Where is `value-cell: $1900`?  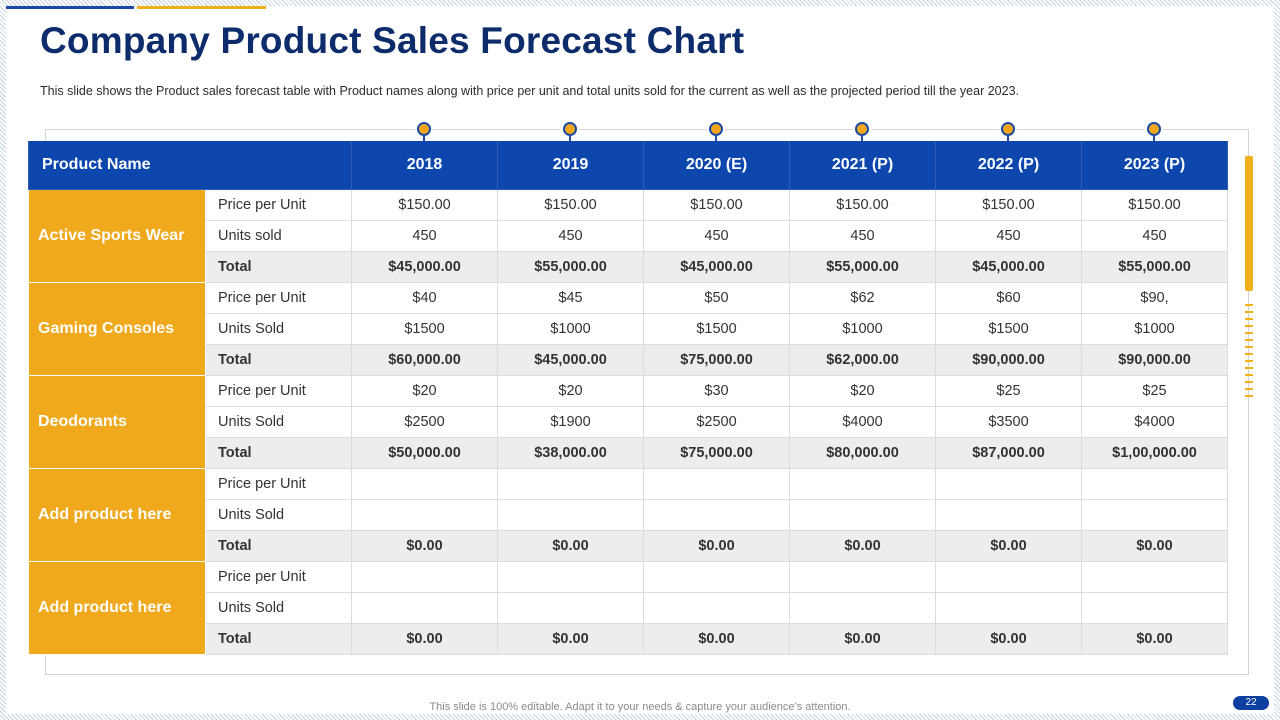
value-cell: $1900 is located at coordinates (570, 422).